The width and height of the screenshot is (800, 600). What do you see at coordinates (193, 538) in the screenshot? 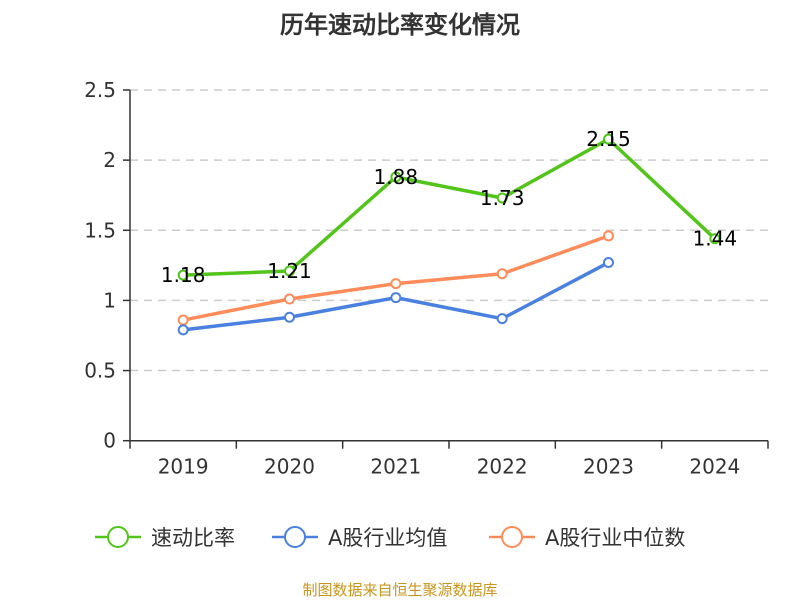
I see `legend-label: 速动比率` at bounding box center [193, 538].